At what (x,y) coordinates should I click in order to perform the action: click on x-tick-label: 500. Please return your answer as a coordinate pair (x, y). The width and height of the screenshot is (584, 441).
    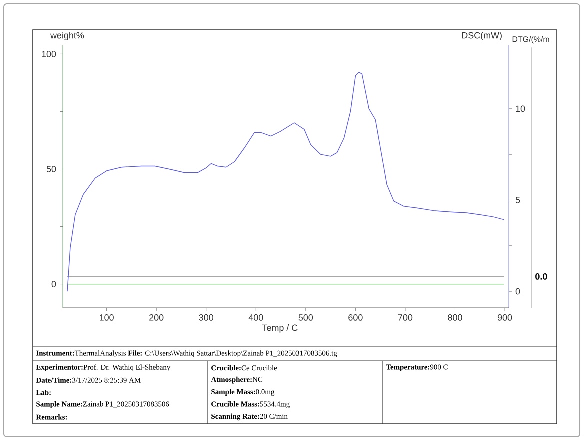
    Looking at the image, I should click on (306, 317).